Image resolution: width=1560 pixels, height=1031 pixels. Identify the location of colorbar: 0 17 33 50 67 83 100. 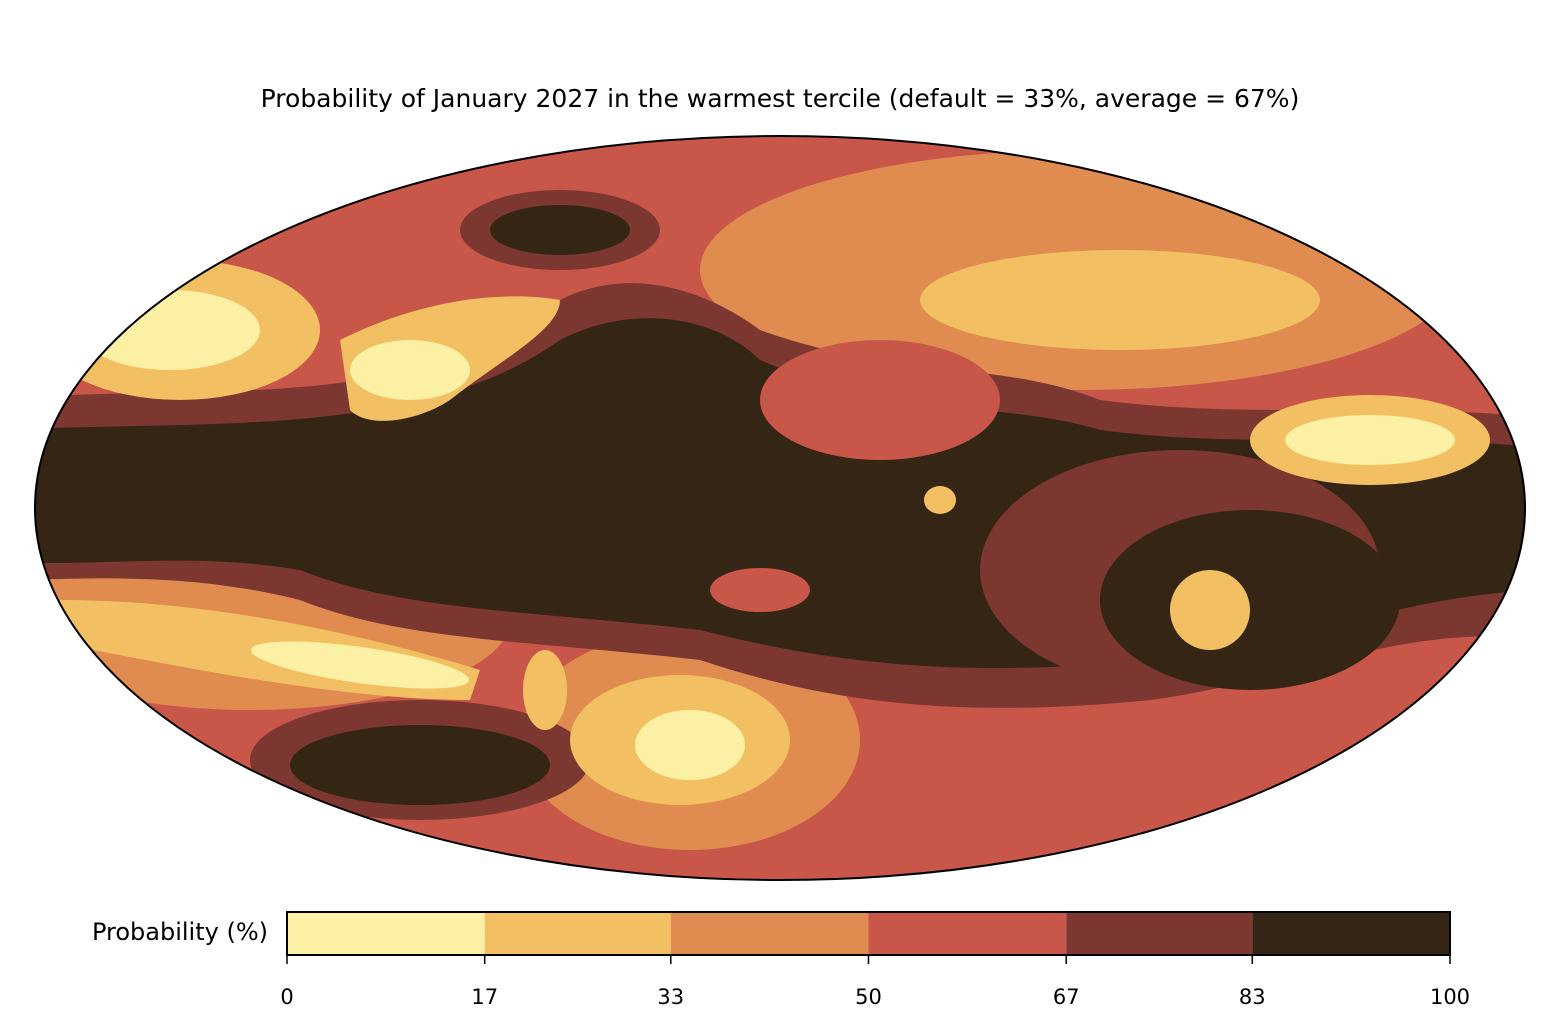
(875, 960).